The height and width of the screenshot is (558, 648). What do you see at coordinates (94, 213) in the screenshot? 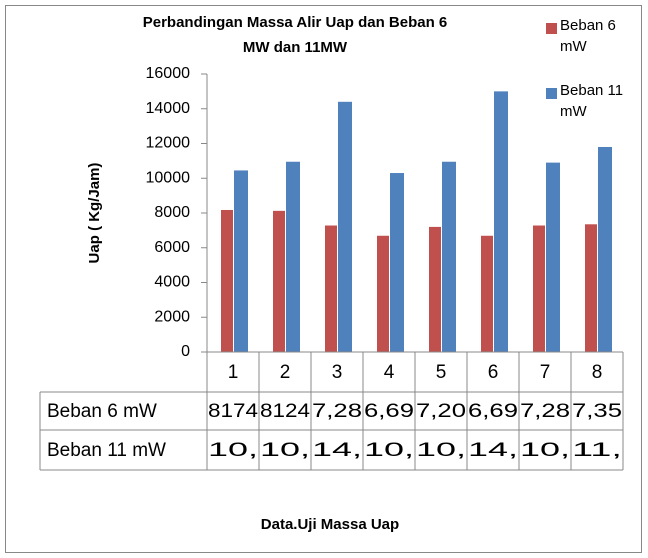
I see `y-axis-title: Uap ( Kg/Jam)` at bounding box center [94, 213].